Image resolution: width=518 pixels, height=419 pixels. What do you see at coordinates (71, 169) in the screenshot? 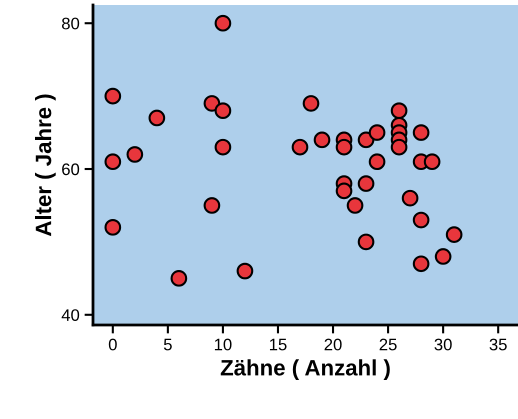
I see `y-tick-label: 60` at bounding box center [71, 169].